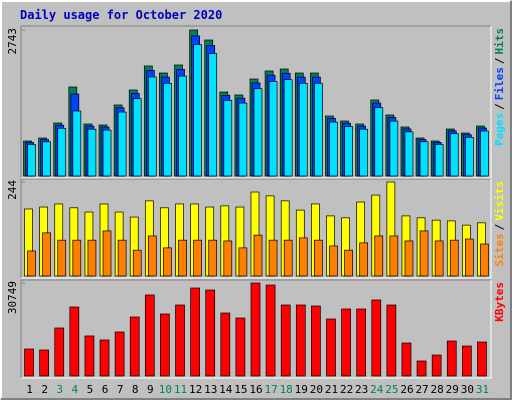  Describe the element at coordinates (240, 389) in the screenshot. I see `x-tick-label: 15` at that location.